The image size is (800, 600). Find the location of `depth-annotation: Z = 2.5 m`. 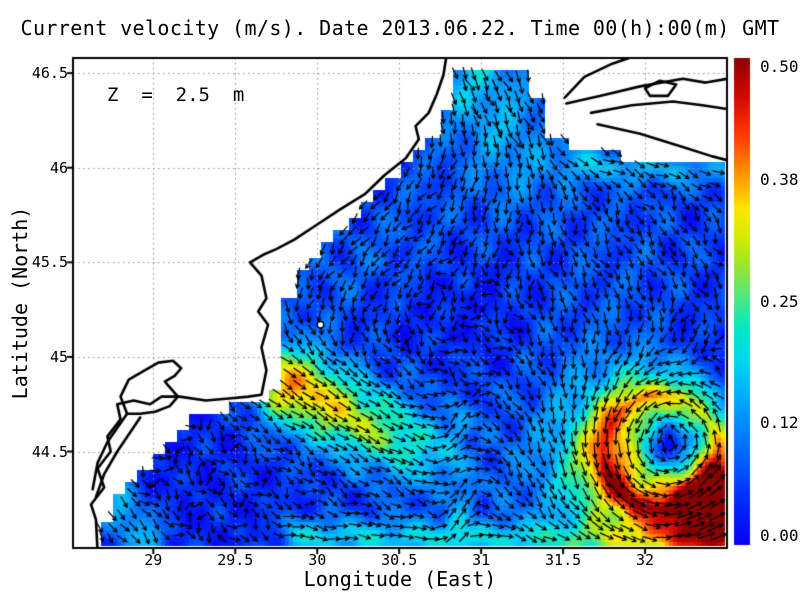

depth-annotation: Z = 2.5 m is located at coordinates (176, 95).